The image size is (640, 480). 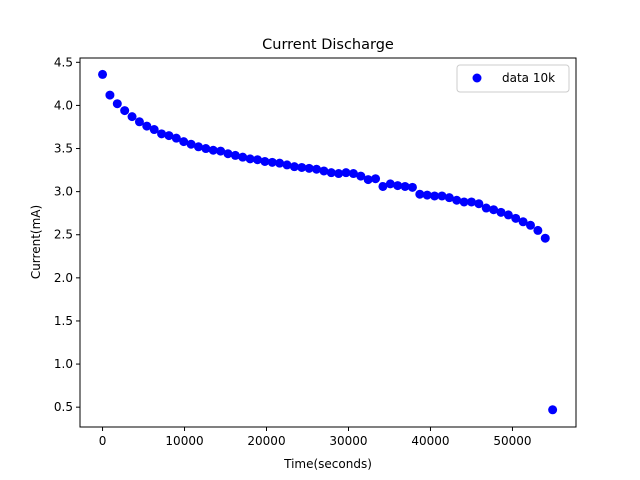 I want to click on y-axis-ticks: 0.5 1.0 1.5 2.0 2.5 3.0 3.5 4.0 4.5, so click(x=67, y=234).